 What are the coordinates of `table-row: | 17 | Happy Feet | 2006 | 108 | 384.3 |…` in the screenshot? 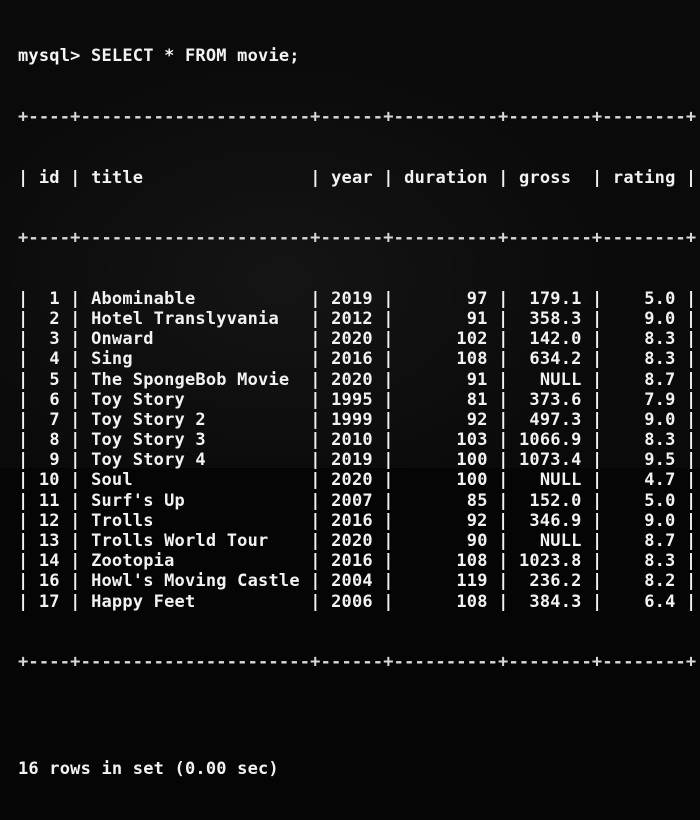 It's located at (357, 601).